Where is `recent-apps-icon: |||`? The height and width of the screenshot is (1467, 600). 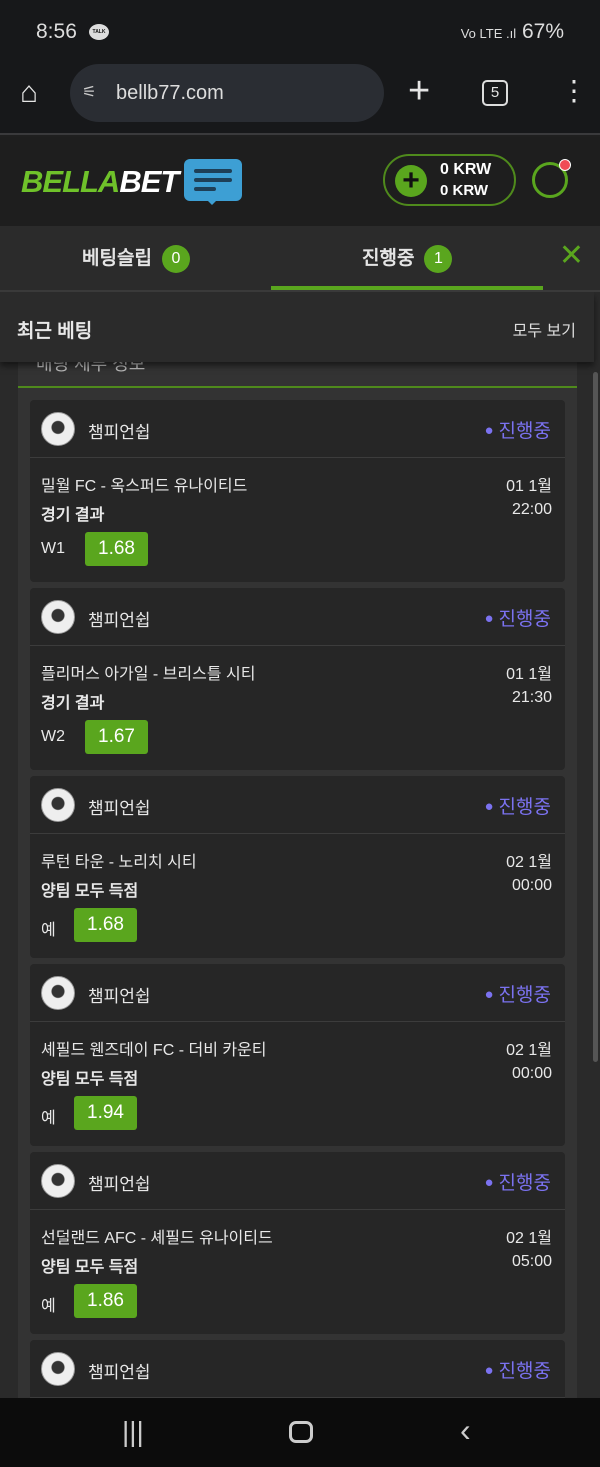 recent-apps-icon: ||| is located at coordinates (133, 1431).